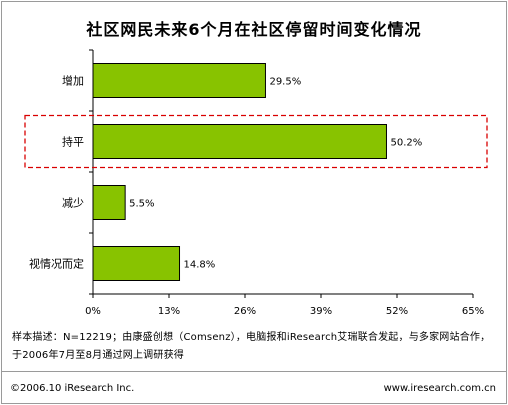 The height and width of the screenshot is (405, 508). Describe the element at coordinates (285, 82) in the screenshot. I see `data-label: 29.5%` at that location.